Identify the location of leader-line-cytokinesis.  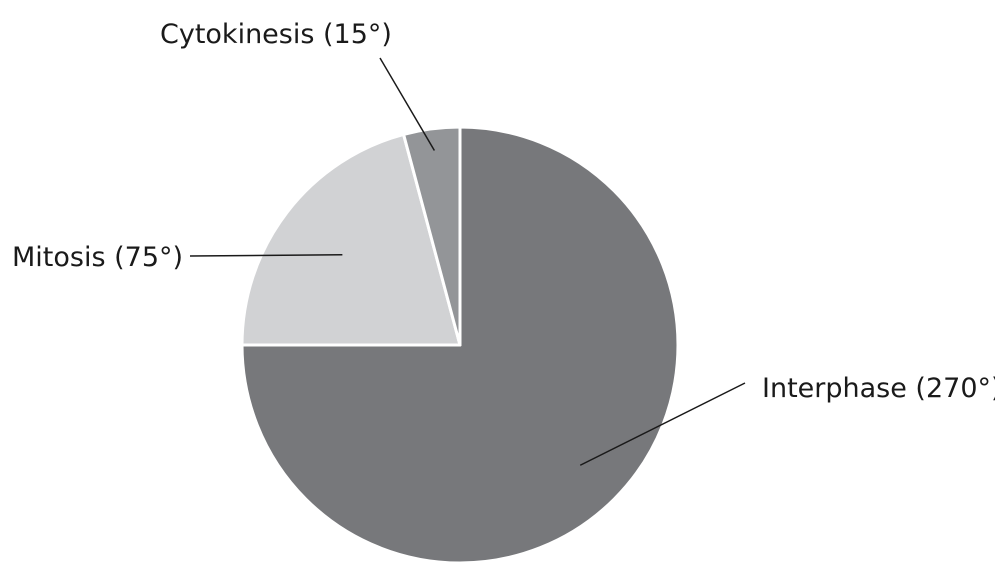
(407, 104).